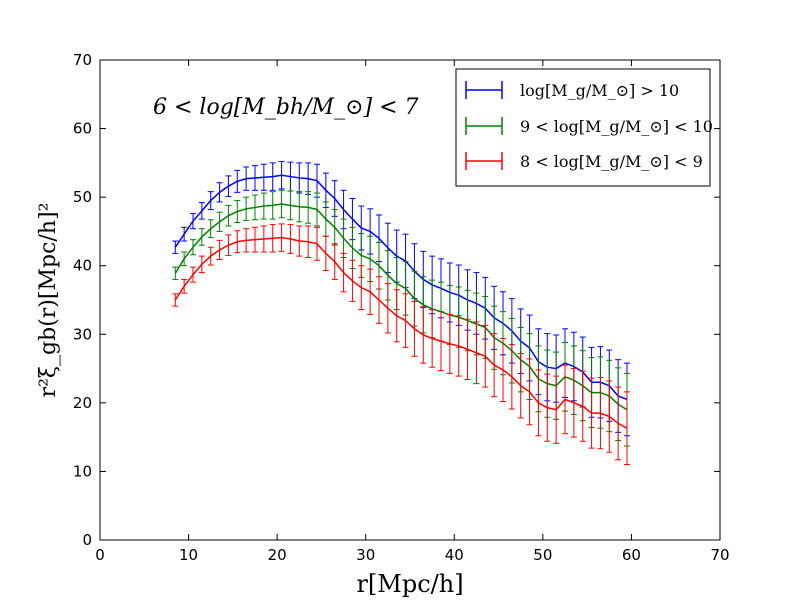 The width and height of the screenshot is (800, 600). I want to click on x-tick-label-3: 30, so click(365, 555).